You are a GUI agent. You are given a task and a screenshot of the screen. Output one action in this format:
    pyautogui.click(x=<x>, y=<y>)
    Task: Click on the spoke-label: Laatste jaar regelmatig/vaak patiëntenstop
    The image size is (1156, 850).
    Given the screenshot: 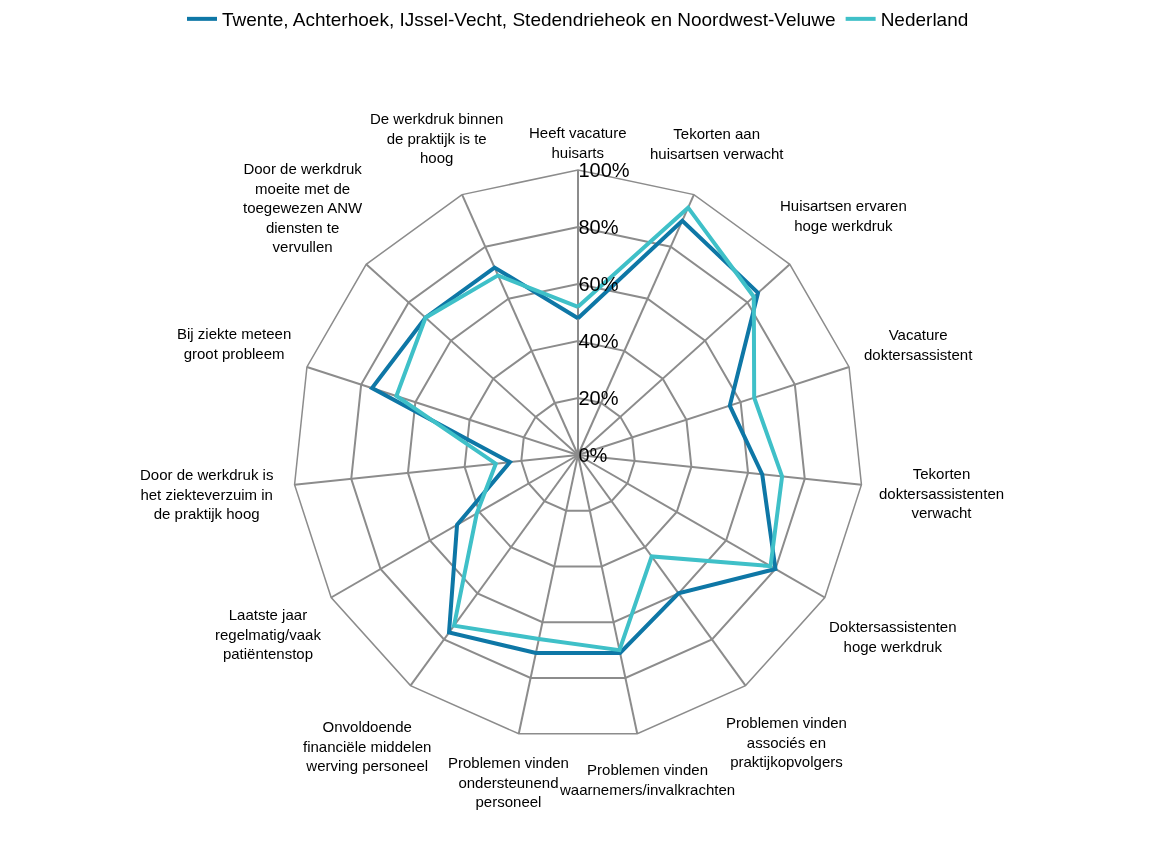 What is the action you would take?
    pyautogui.click(x=268, y=634)
    